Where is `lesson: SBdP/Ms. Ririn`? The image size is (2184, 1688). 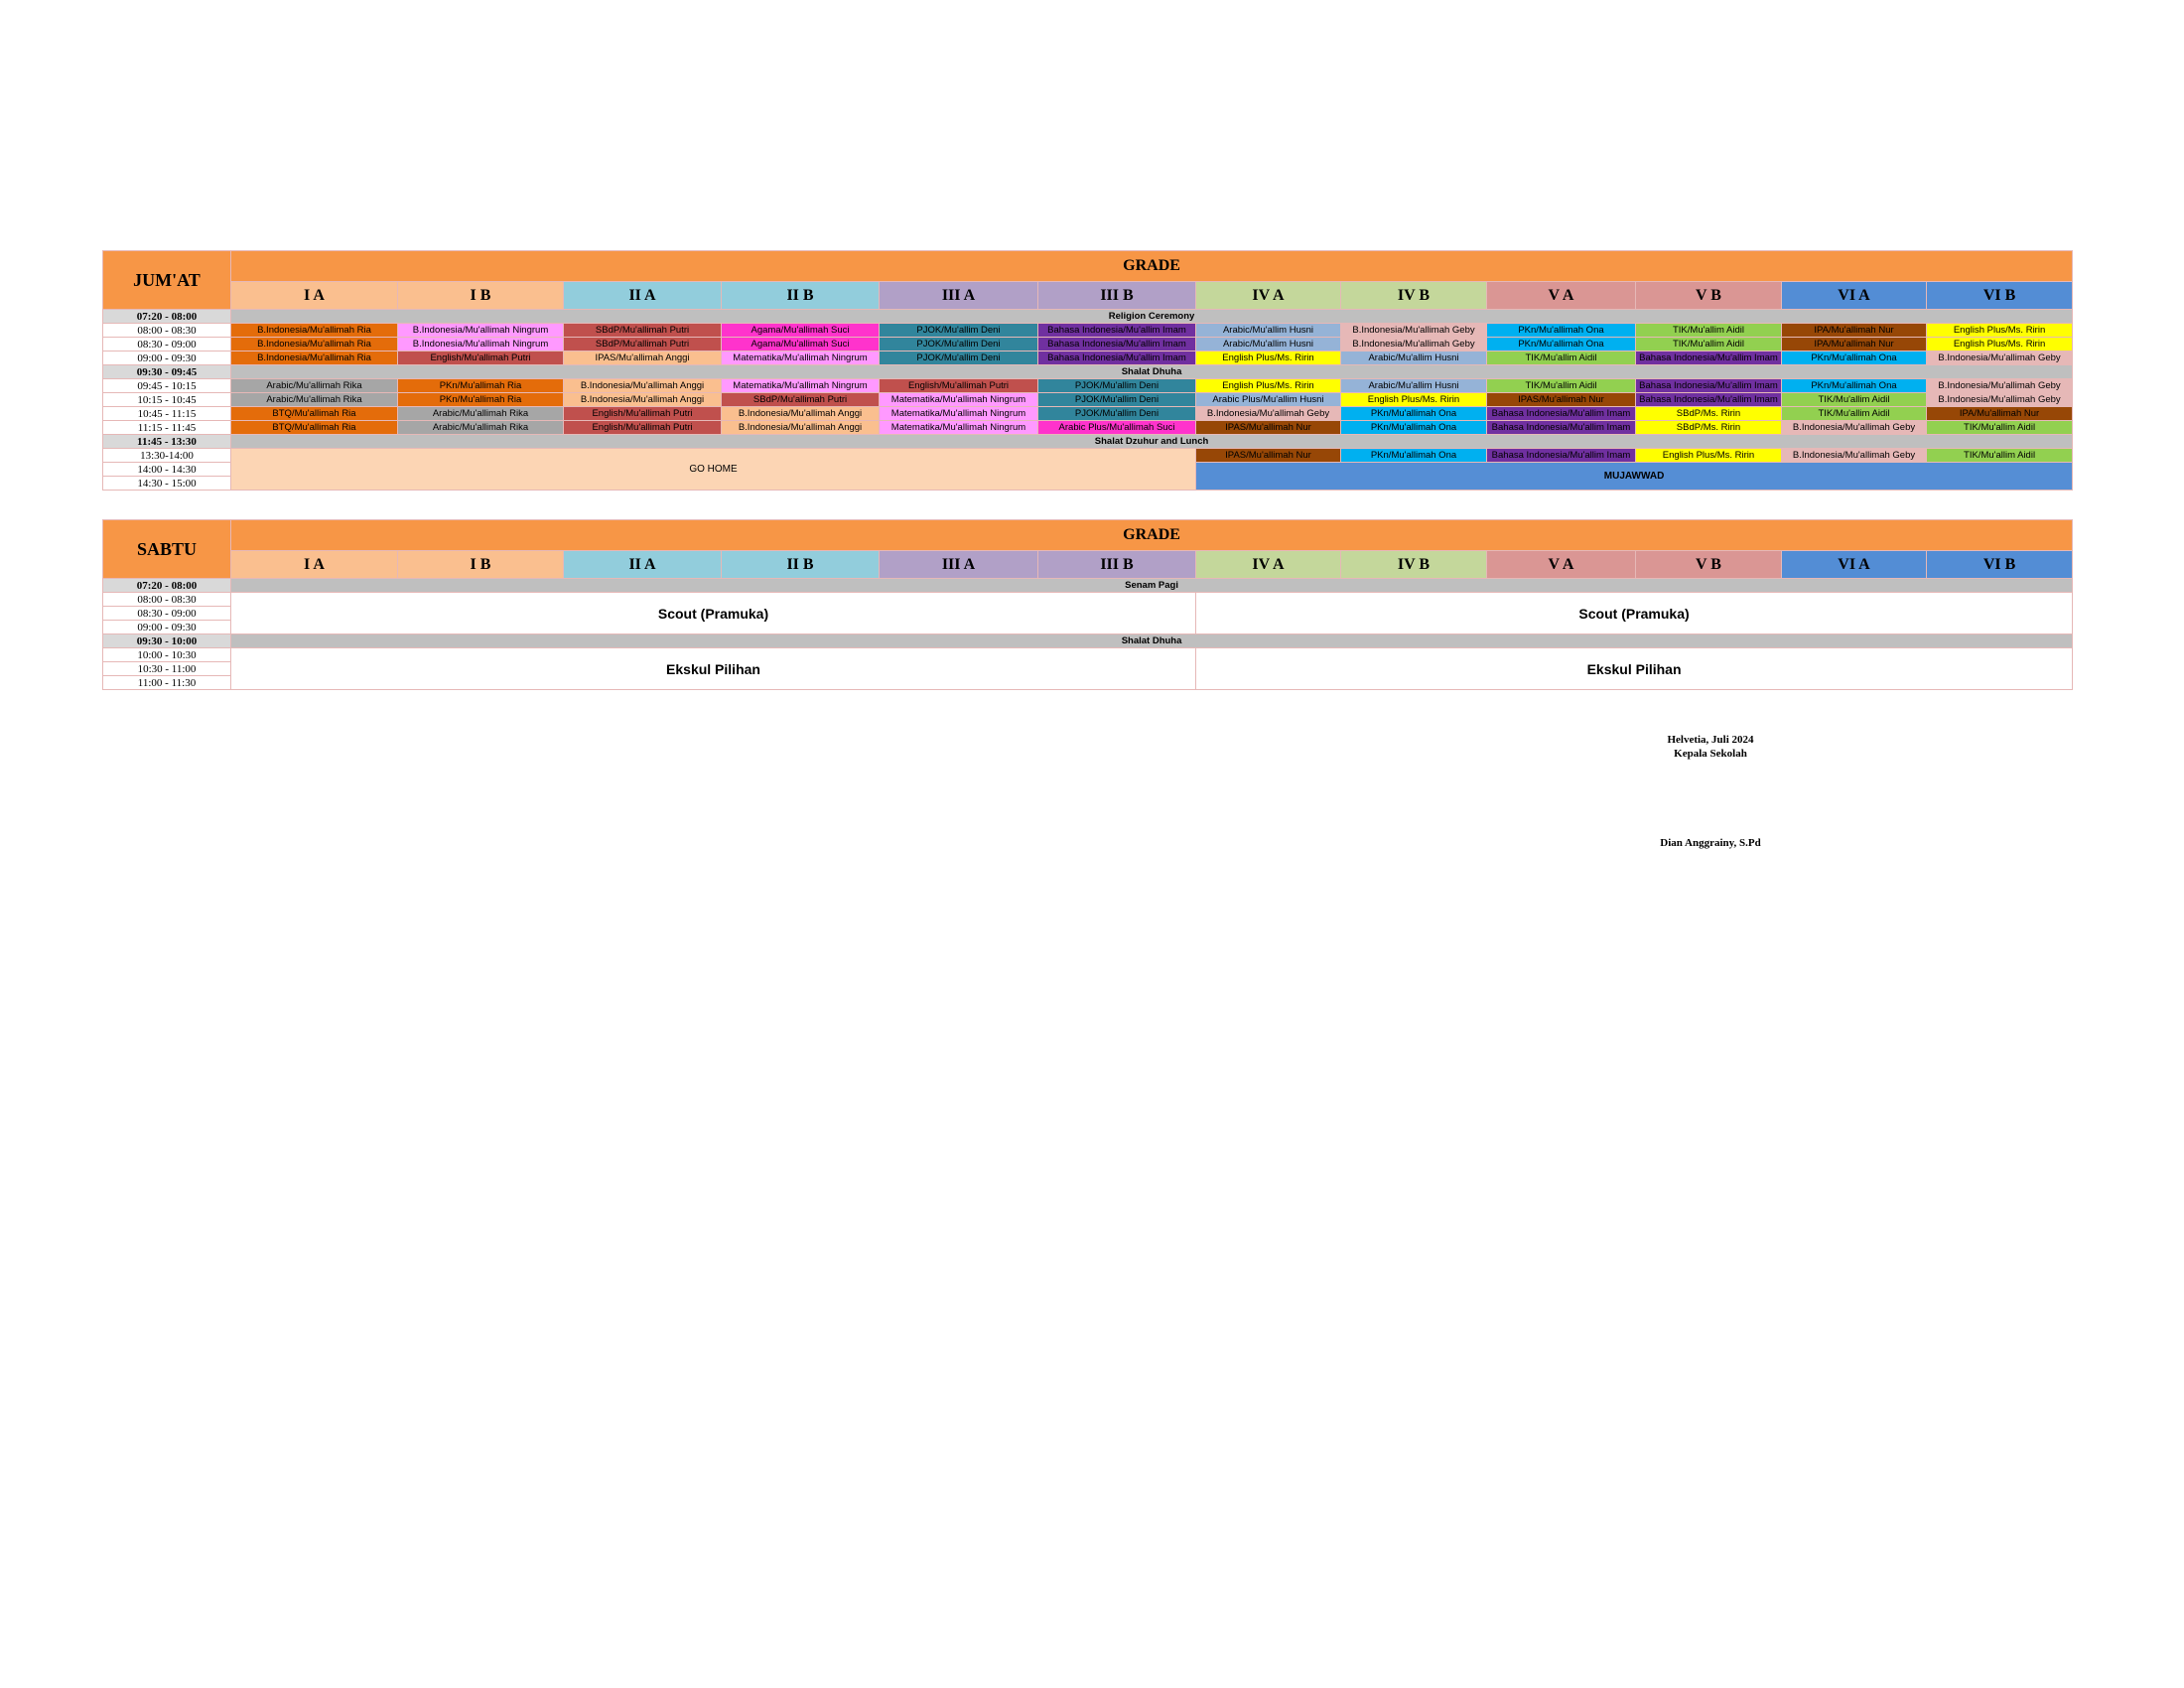
lesson: SBdP/Ms. Ririn is located at coordinates (1708, 427).